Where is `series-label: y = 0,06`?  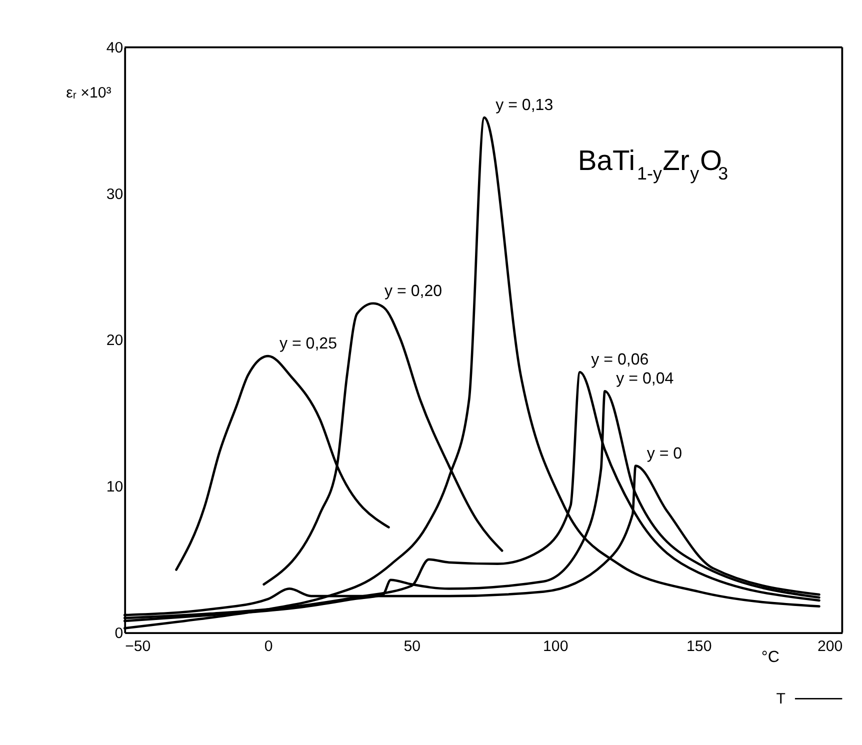
series-label: y = 0,06 is located at coordinates (620, 359).